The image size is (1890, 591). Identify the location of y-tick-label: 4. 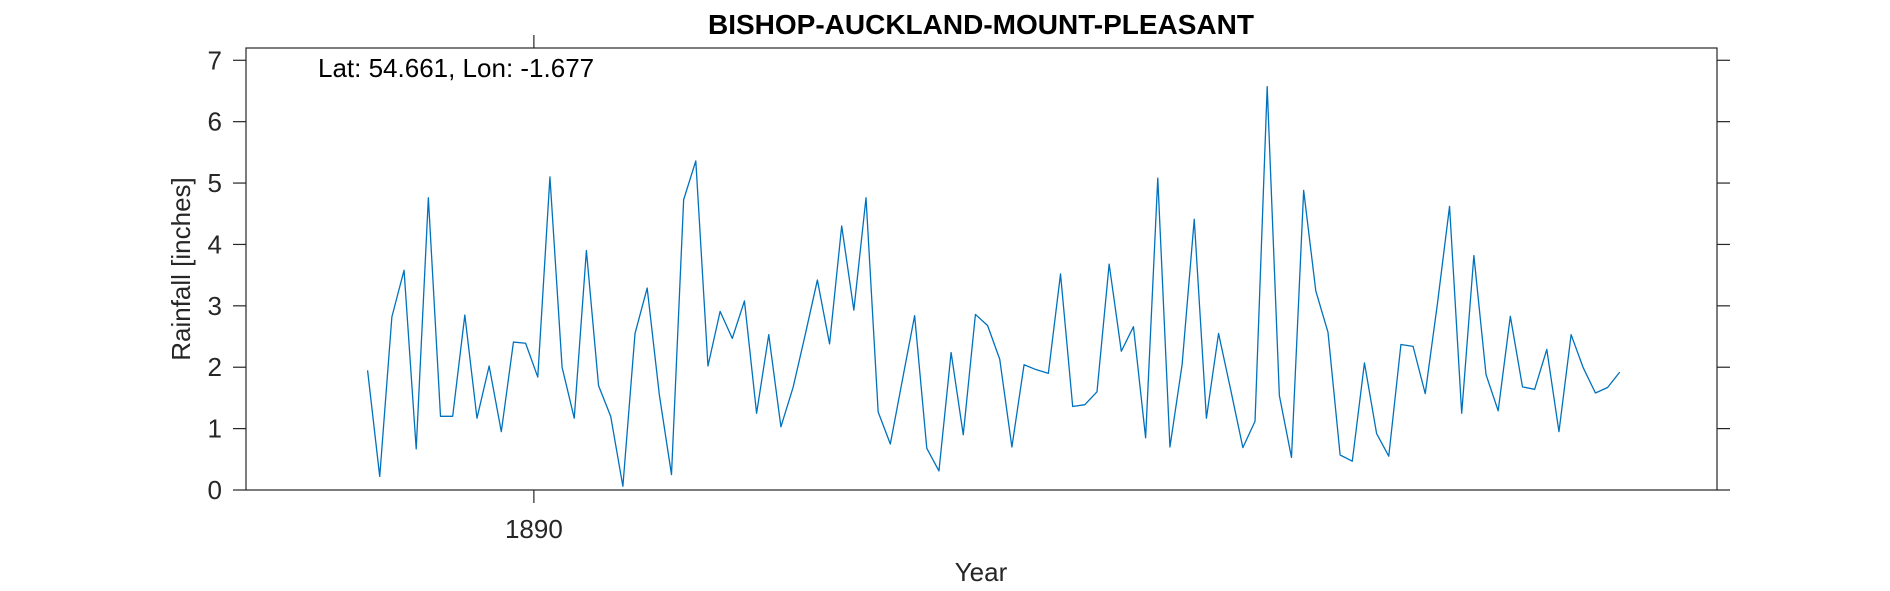
(215, 244).